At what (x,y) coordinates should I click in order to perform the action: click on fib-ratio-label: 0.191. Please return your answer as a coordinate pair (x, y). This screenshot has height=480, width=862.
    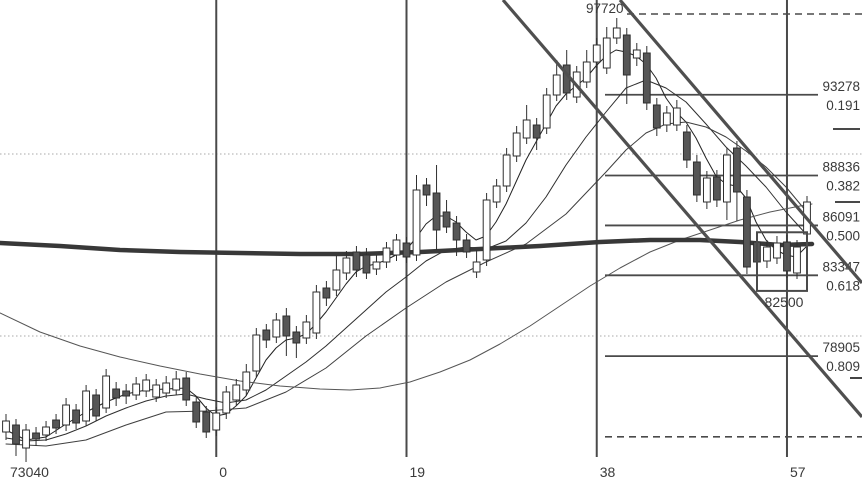
    Looking at the image, I should click on (843, 105).